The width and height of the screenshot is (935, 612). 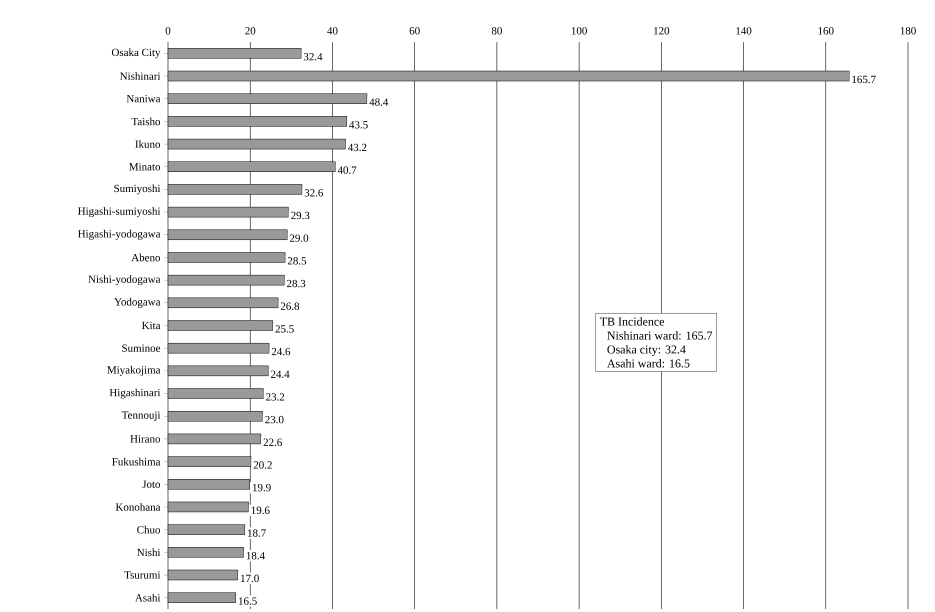 What do you see at coordinates (119, 235) in the screenshot?
I see `y-tick-label: Higashi-yodogawa` at bounding box center [119, 235].